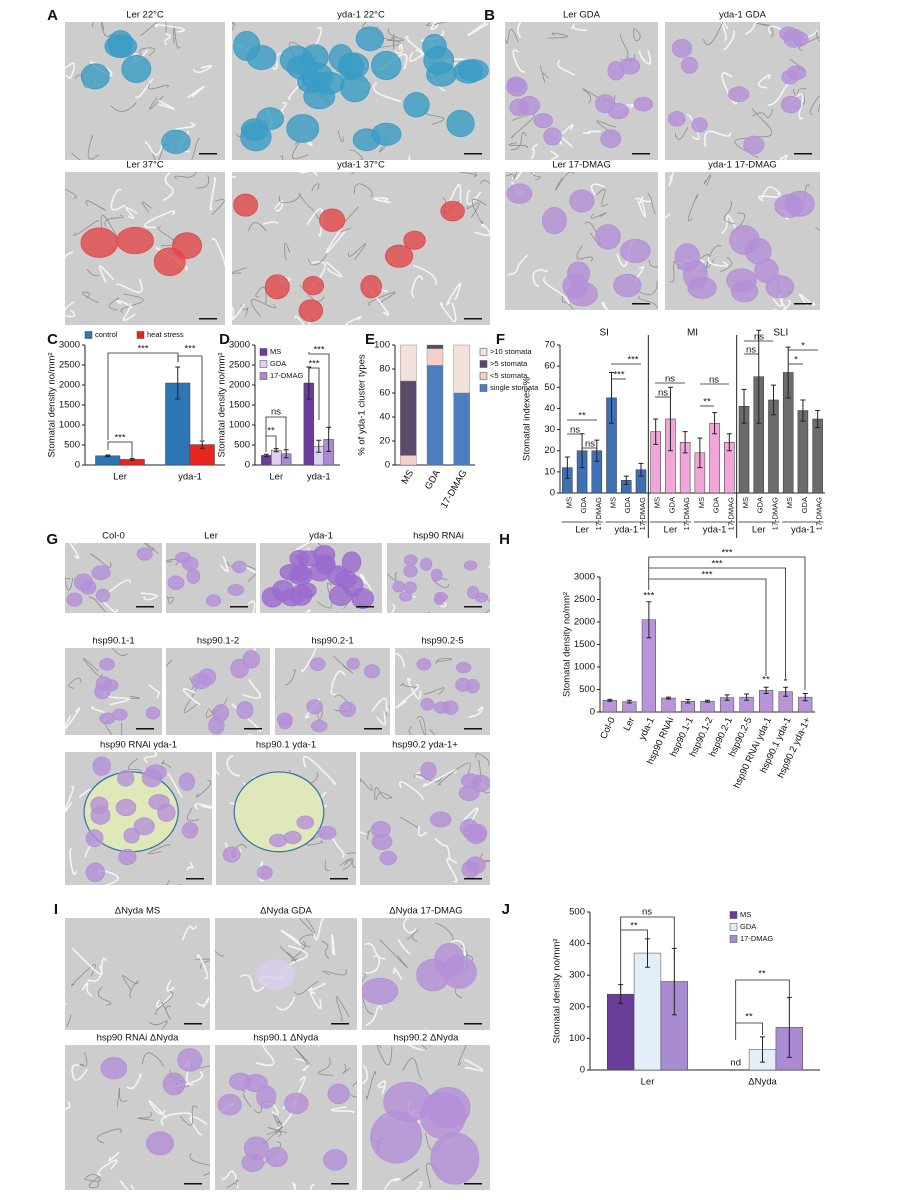 This screenshot has width=900, height=1200. What do you see at coordinates (275, 351) in the screenshot?
I see `legend-label: MS` at bounding box center [275, 351].